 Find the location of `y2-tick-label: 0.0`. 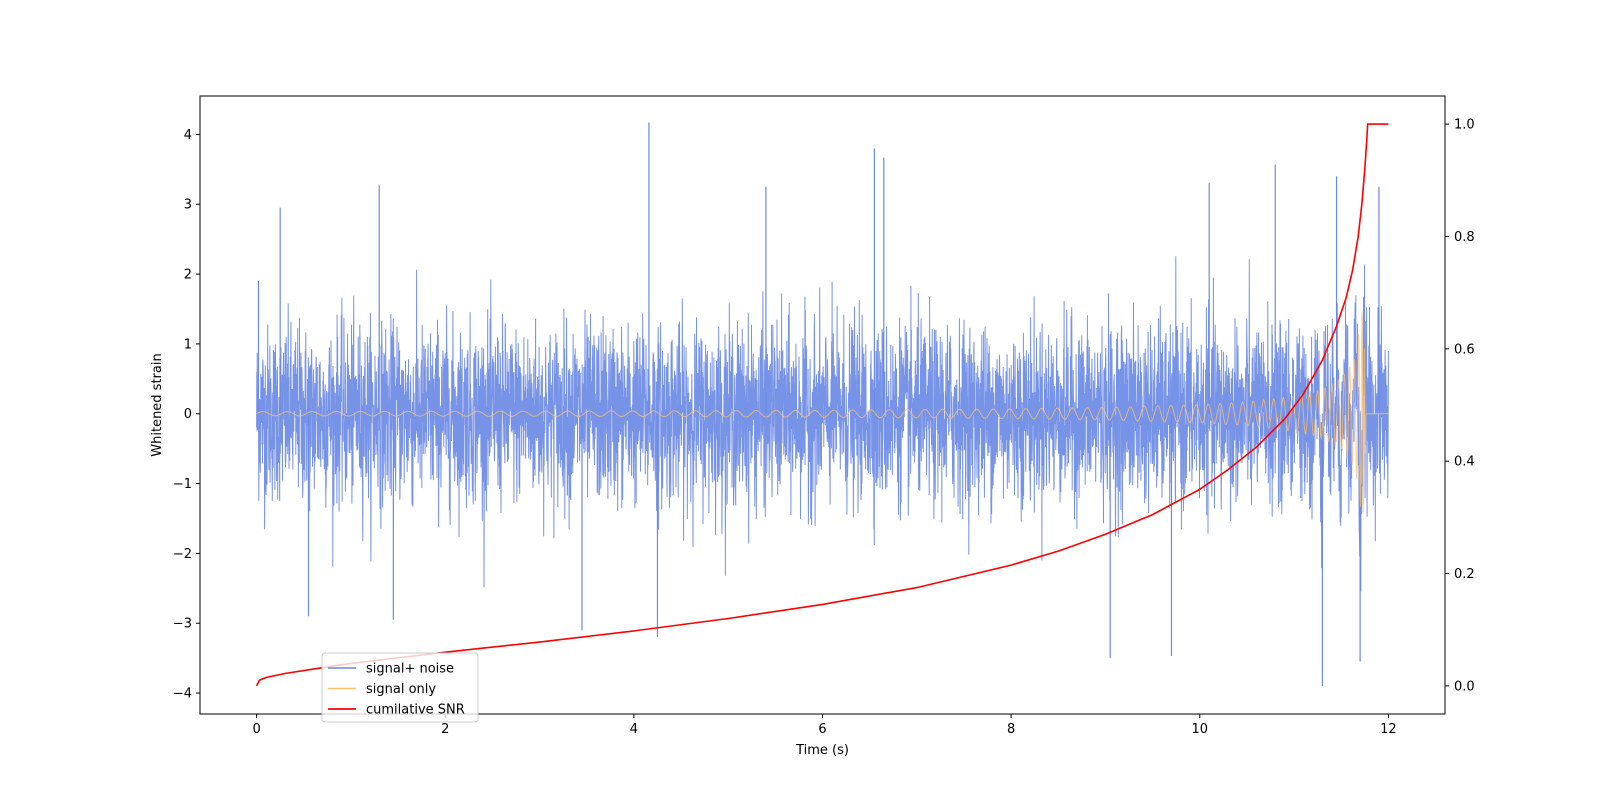

y2-tick-label: 0.0 is located at coordinates (1464, 686).